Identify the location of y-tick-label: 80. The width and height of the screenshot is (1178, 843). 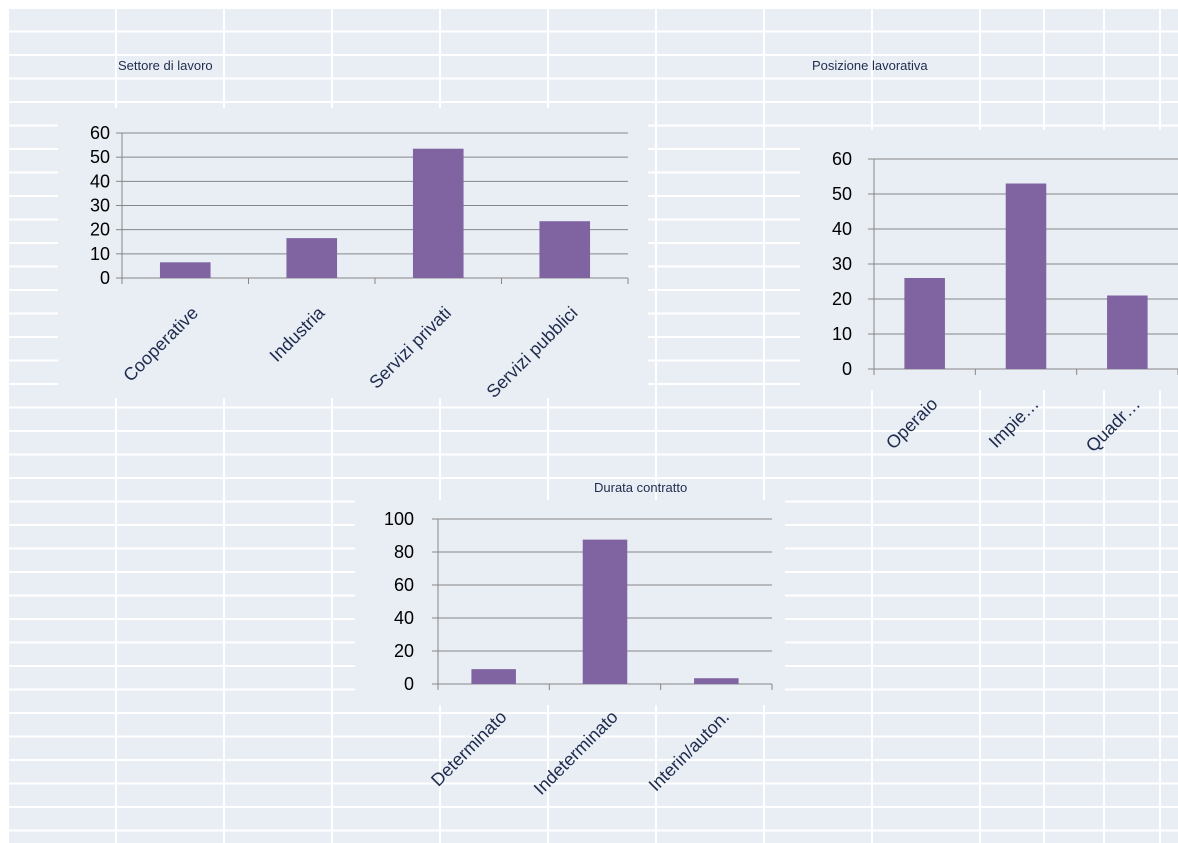
(404, 552).